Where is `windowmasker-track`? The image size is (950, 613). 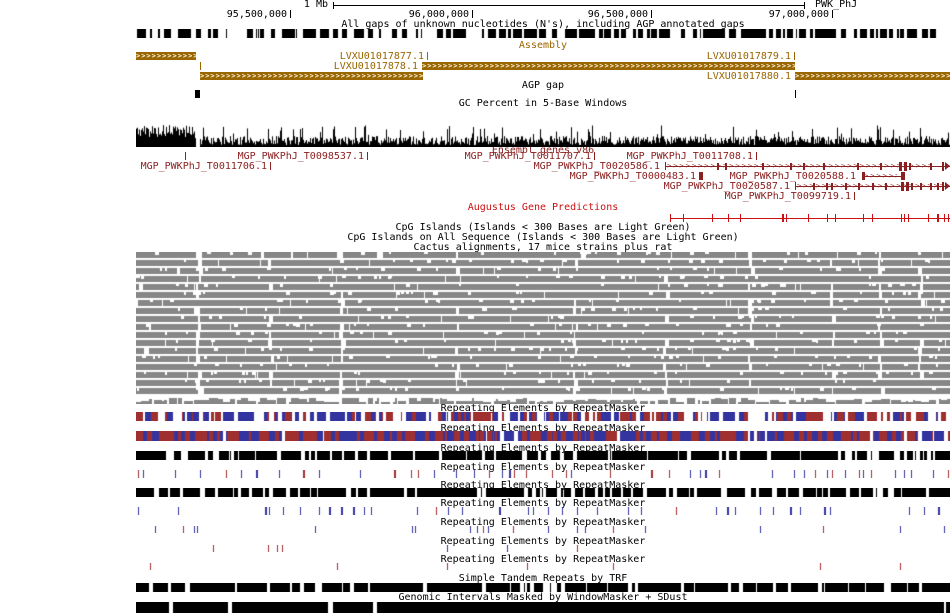
windowmasker-track is located at coordinates (543, 607).